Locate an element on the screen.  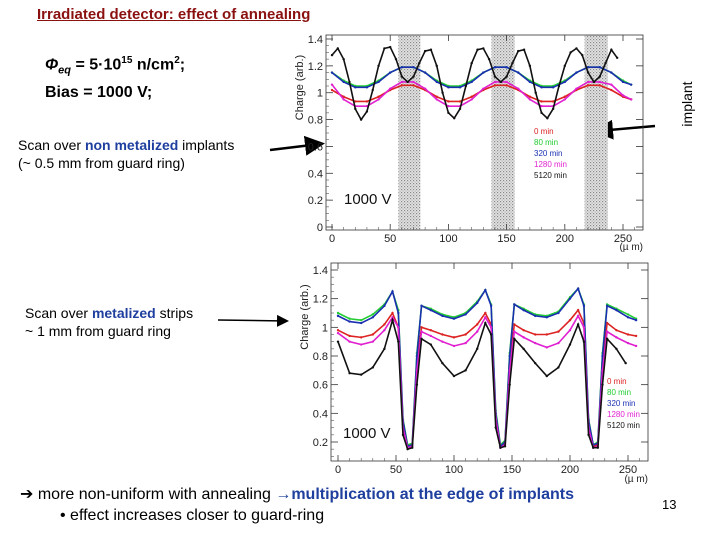
y-tick-label: 0.4 is located at coordinates (315, 174).